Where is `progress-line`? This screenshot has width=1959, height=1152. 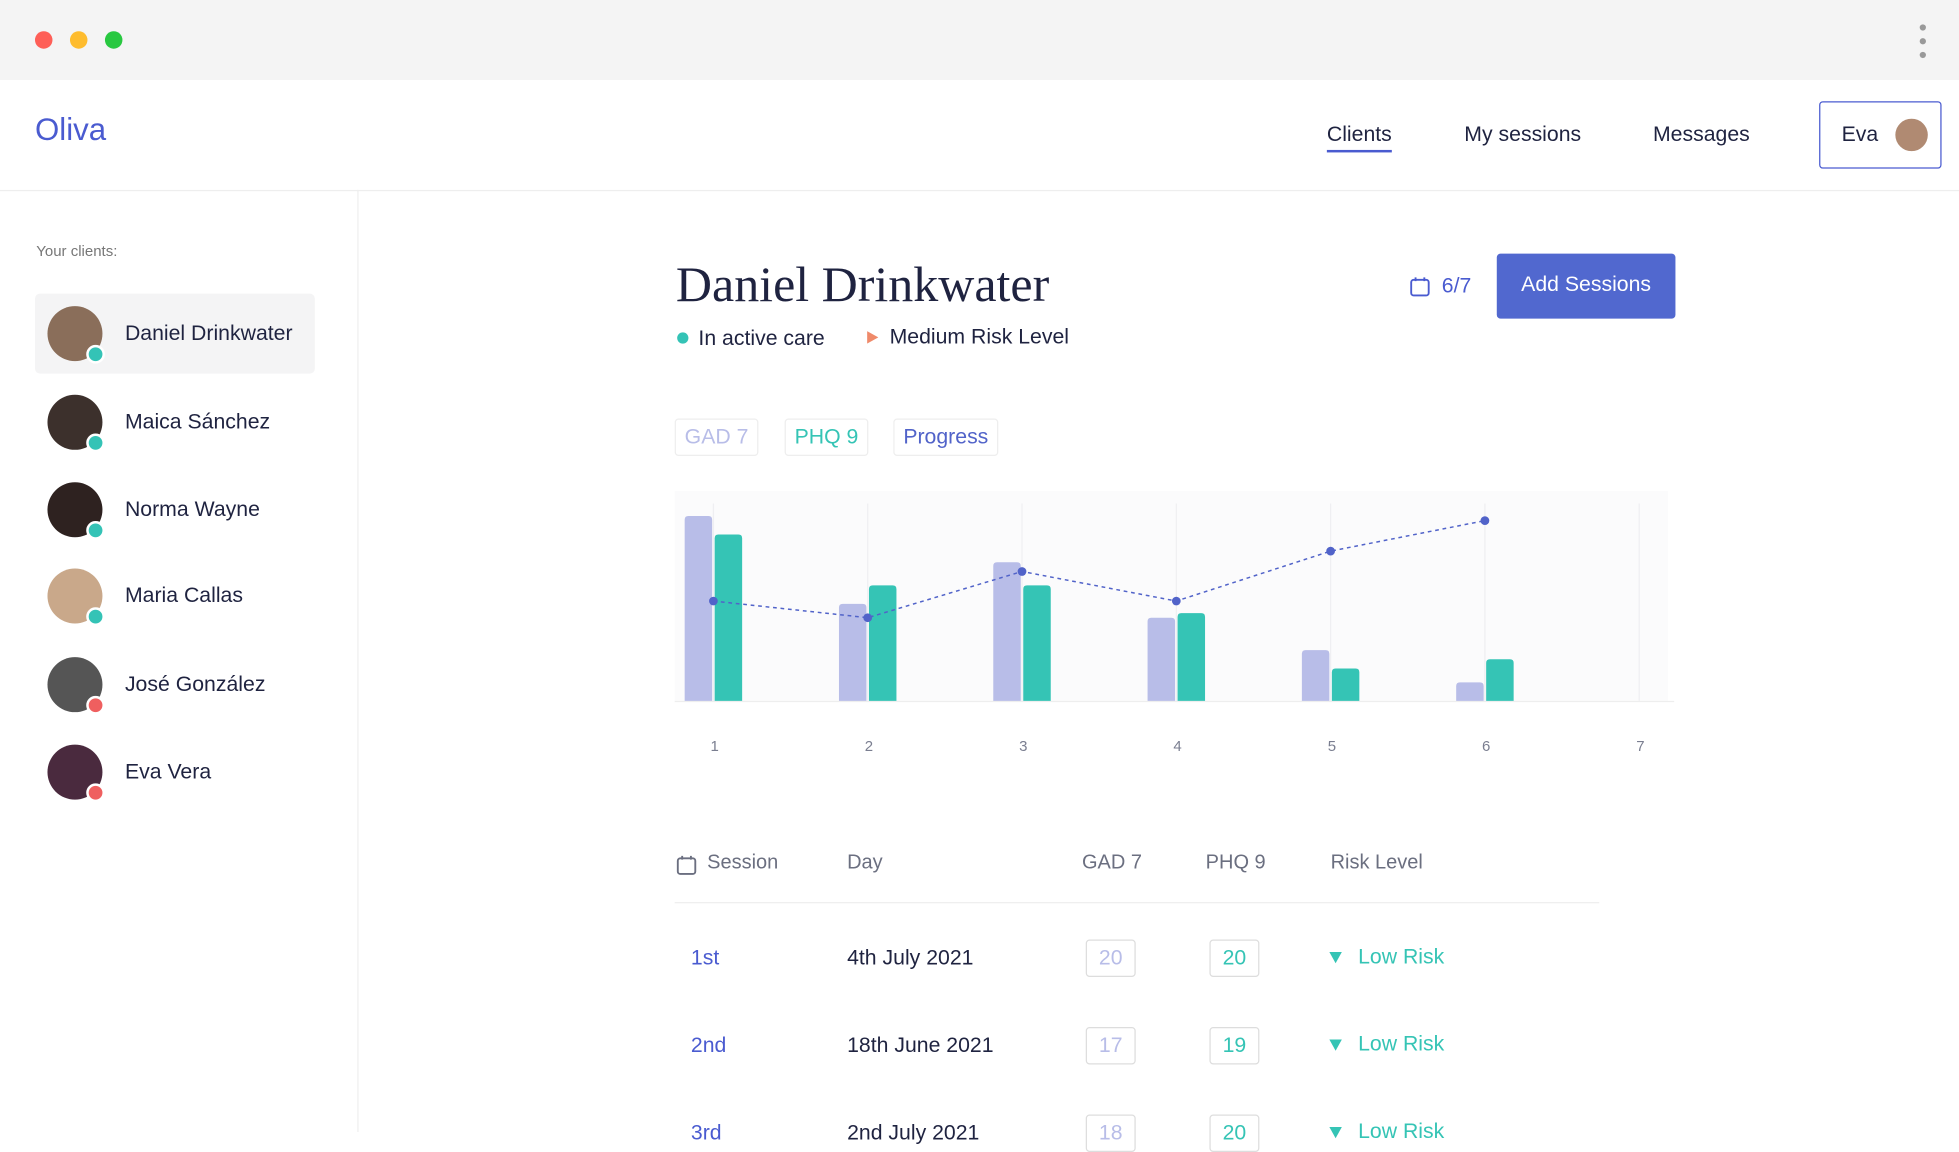
progress-line is located at coordinates (1099, 569).